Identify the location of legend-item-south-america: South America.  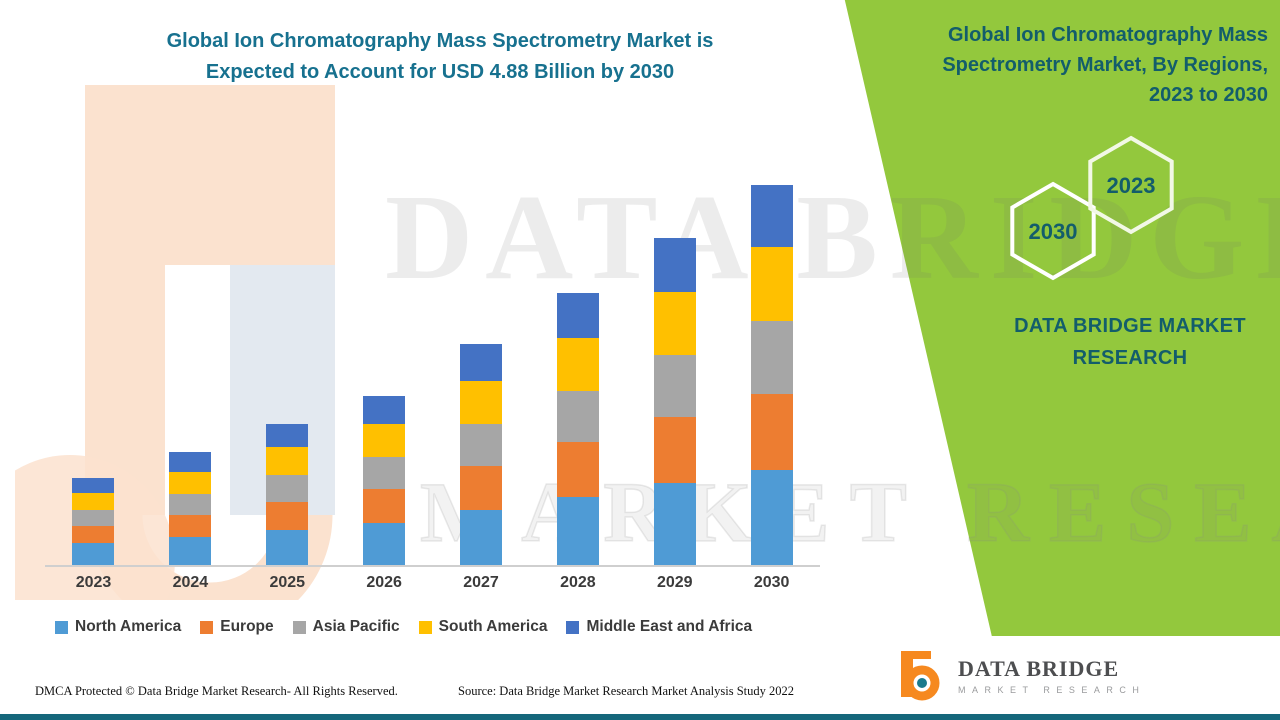
(483, 627).